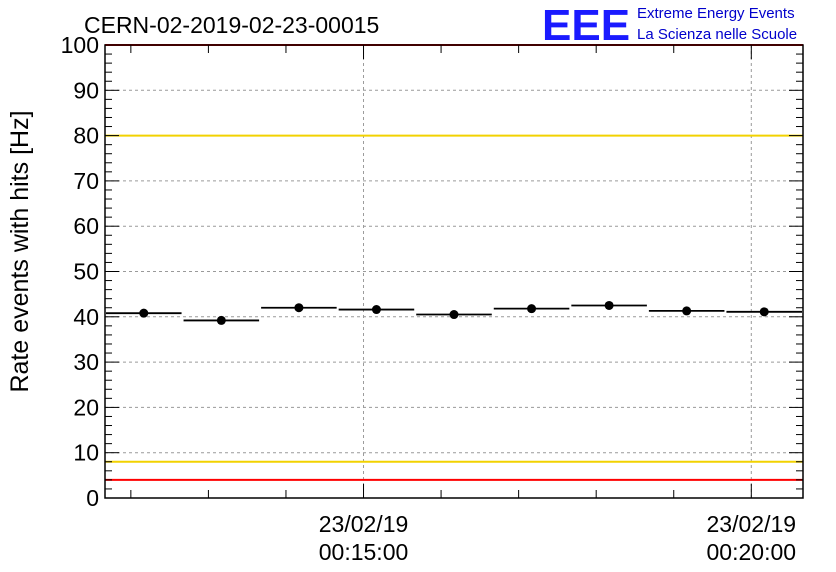 The width and height of the screenshot is (836, 572). What do you see at coordinates (86, 90) in the screenshot?
I see `y-tick-label: 90` at bounding box center [86, 90].